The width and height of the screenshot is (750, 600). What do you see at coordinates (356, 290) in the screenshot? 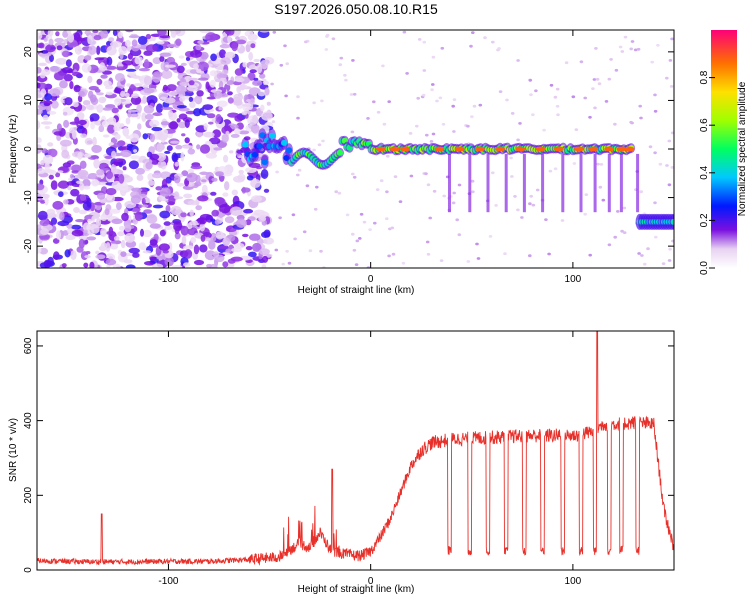
I see `spectrogram-x-label: Height of straight line (km)` at bounding box center [356, 290].